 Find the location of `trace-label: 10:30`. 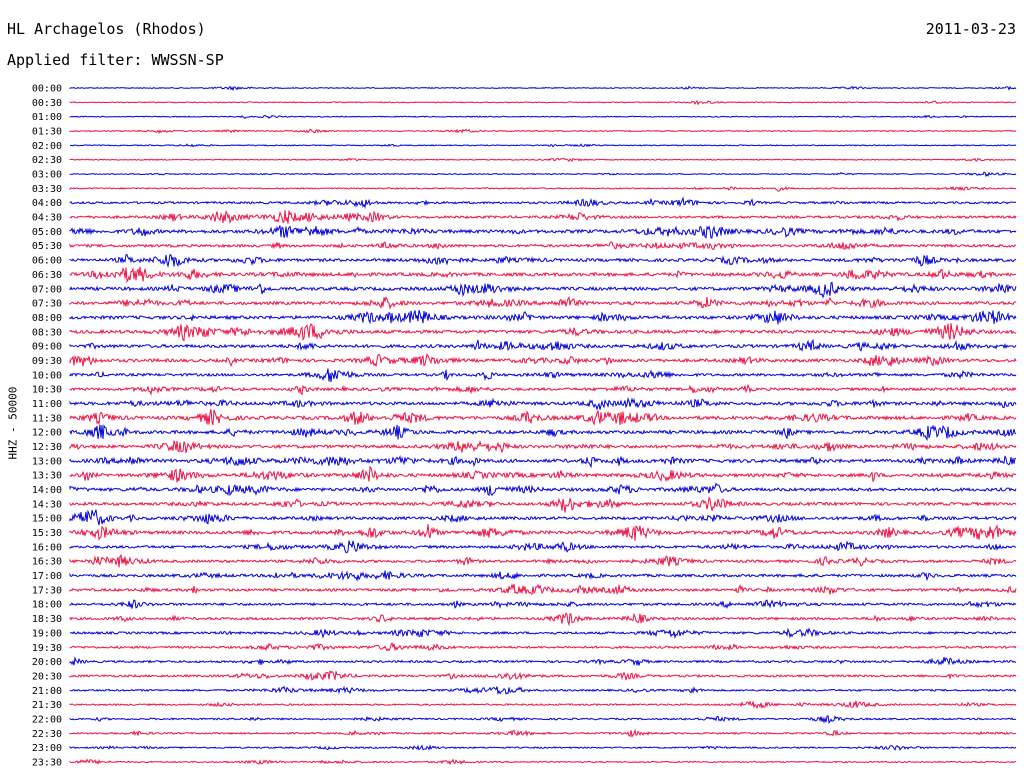

trace-label: 10:30 is located at coordinates (47, 390).